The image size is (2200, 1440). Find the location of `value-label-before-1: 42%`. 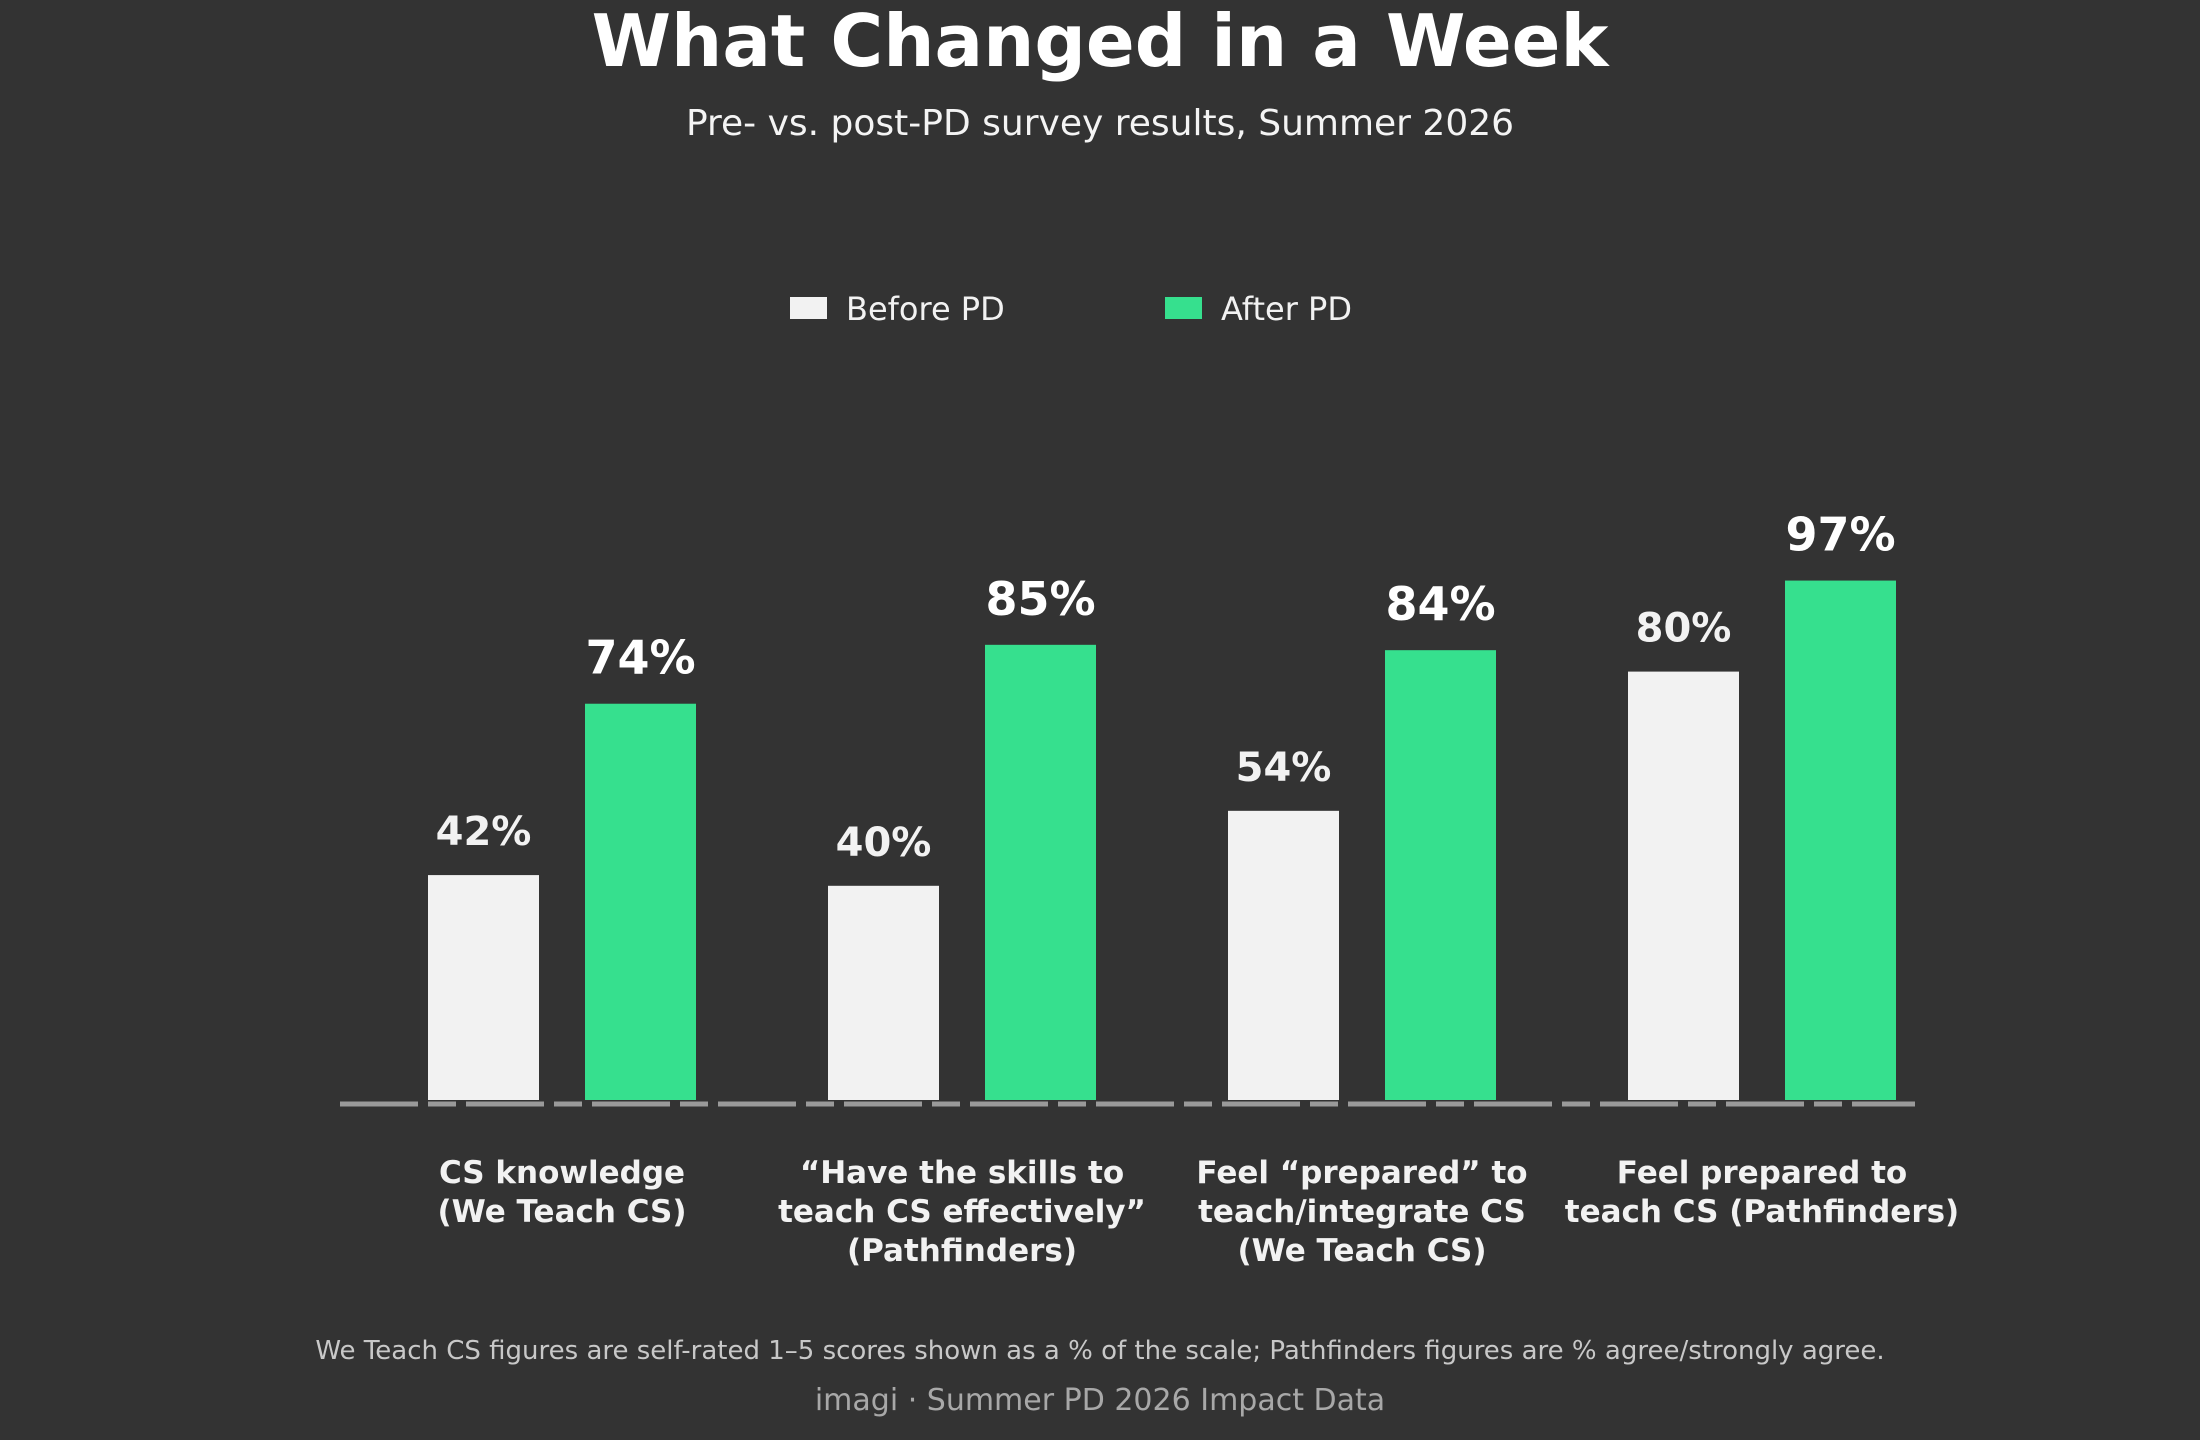

value-label-before-1: 42% is located at coordinates (484, 832).